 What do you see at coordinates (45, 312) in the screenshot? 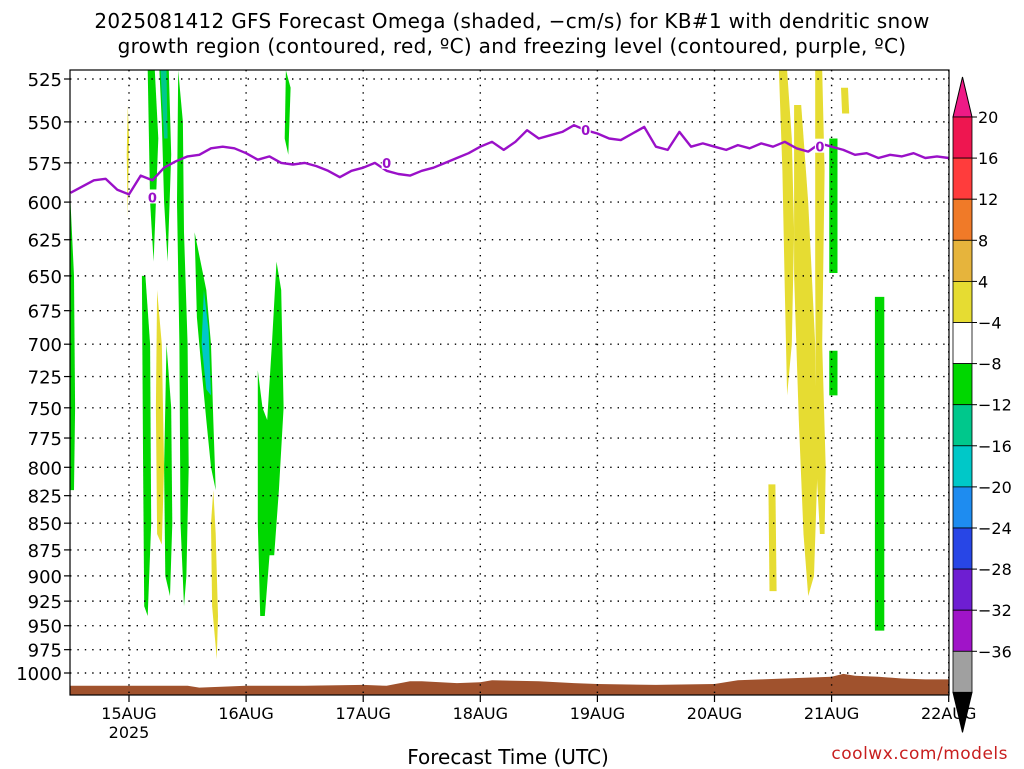
I see `y-tick-label: 675` at bounding box center [45, 312].